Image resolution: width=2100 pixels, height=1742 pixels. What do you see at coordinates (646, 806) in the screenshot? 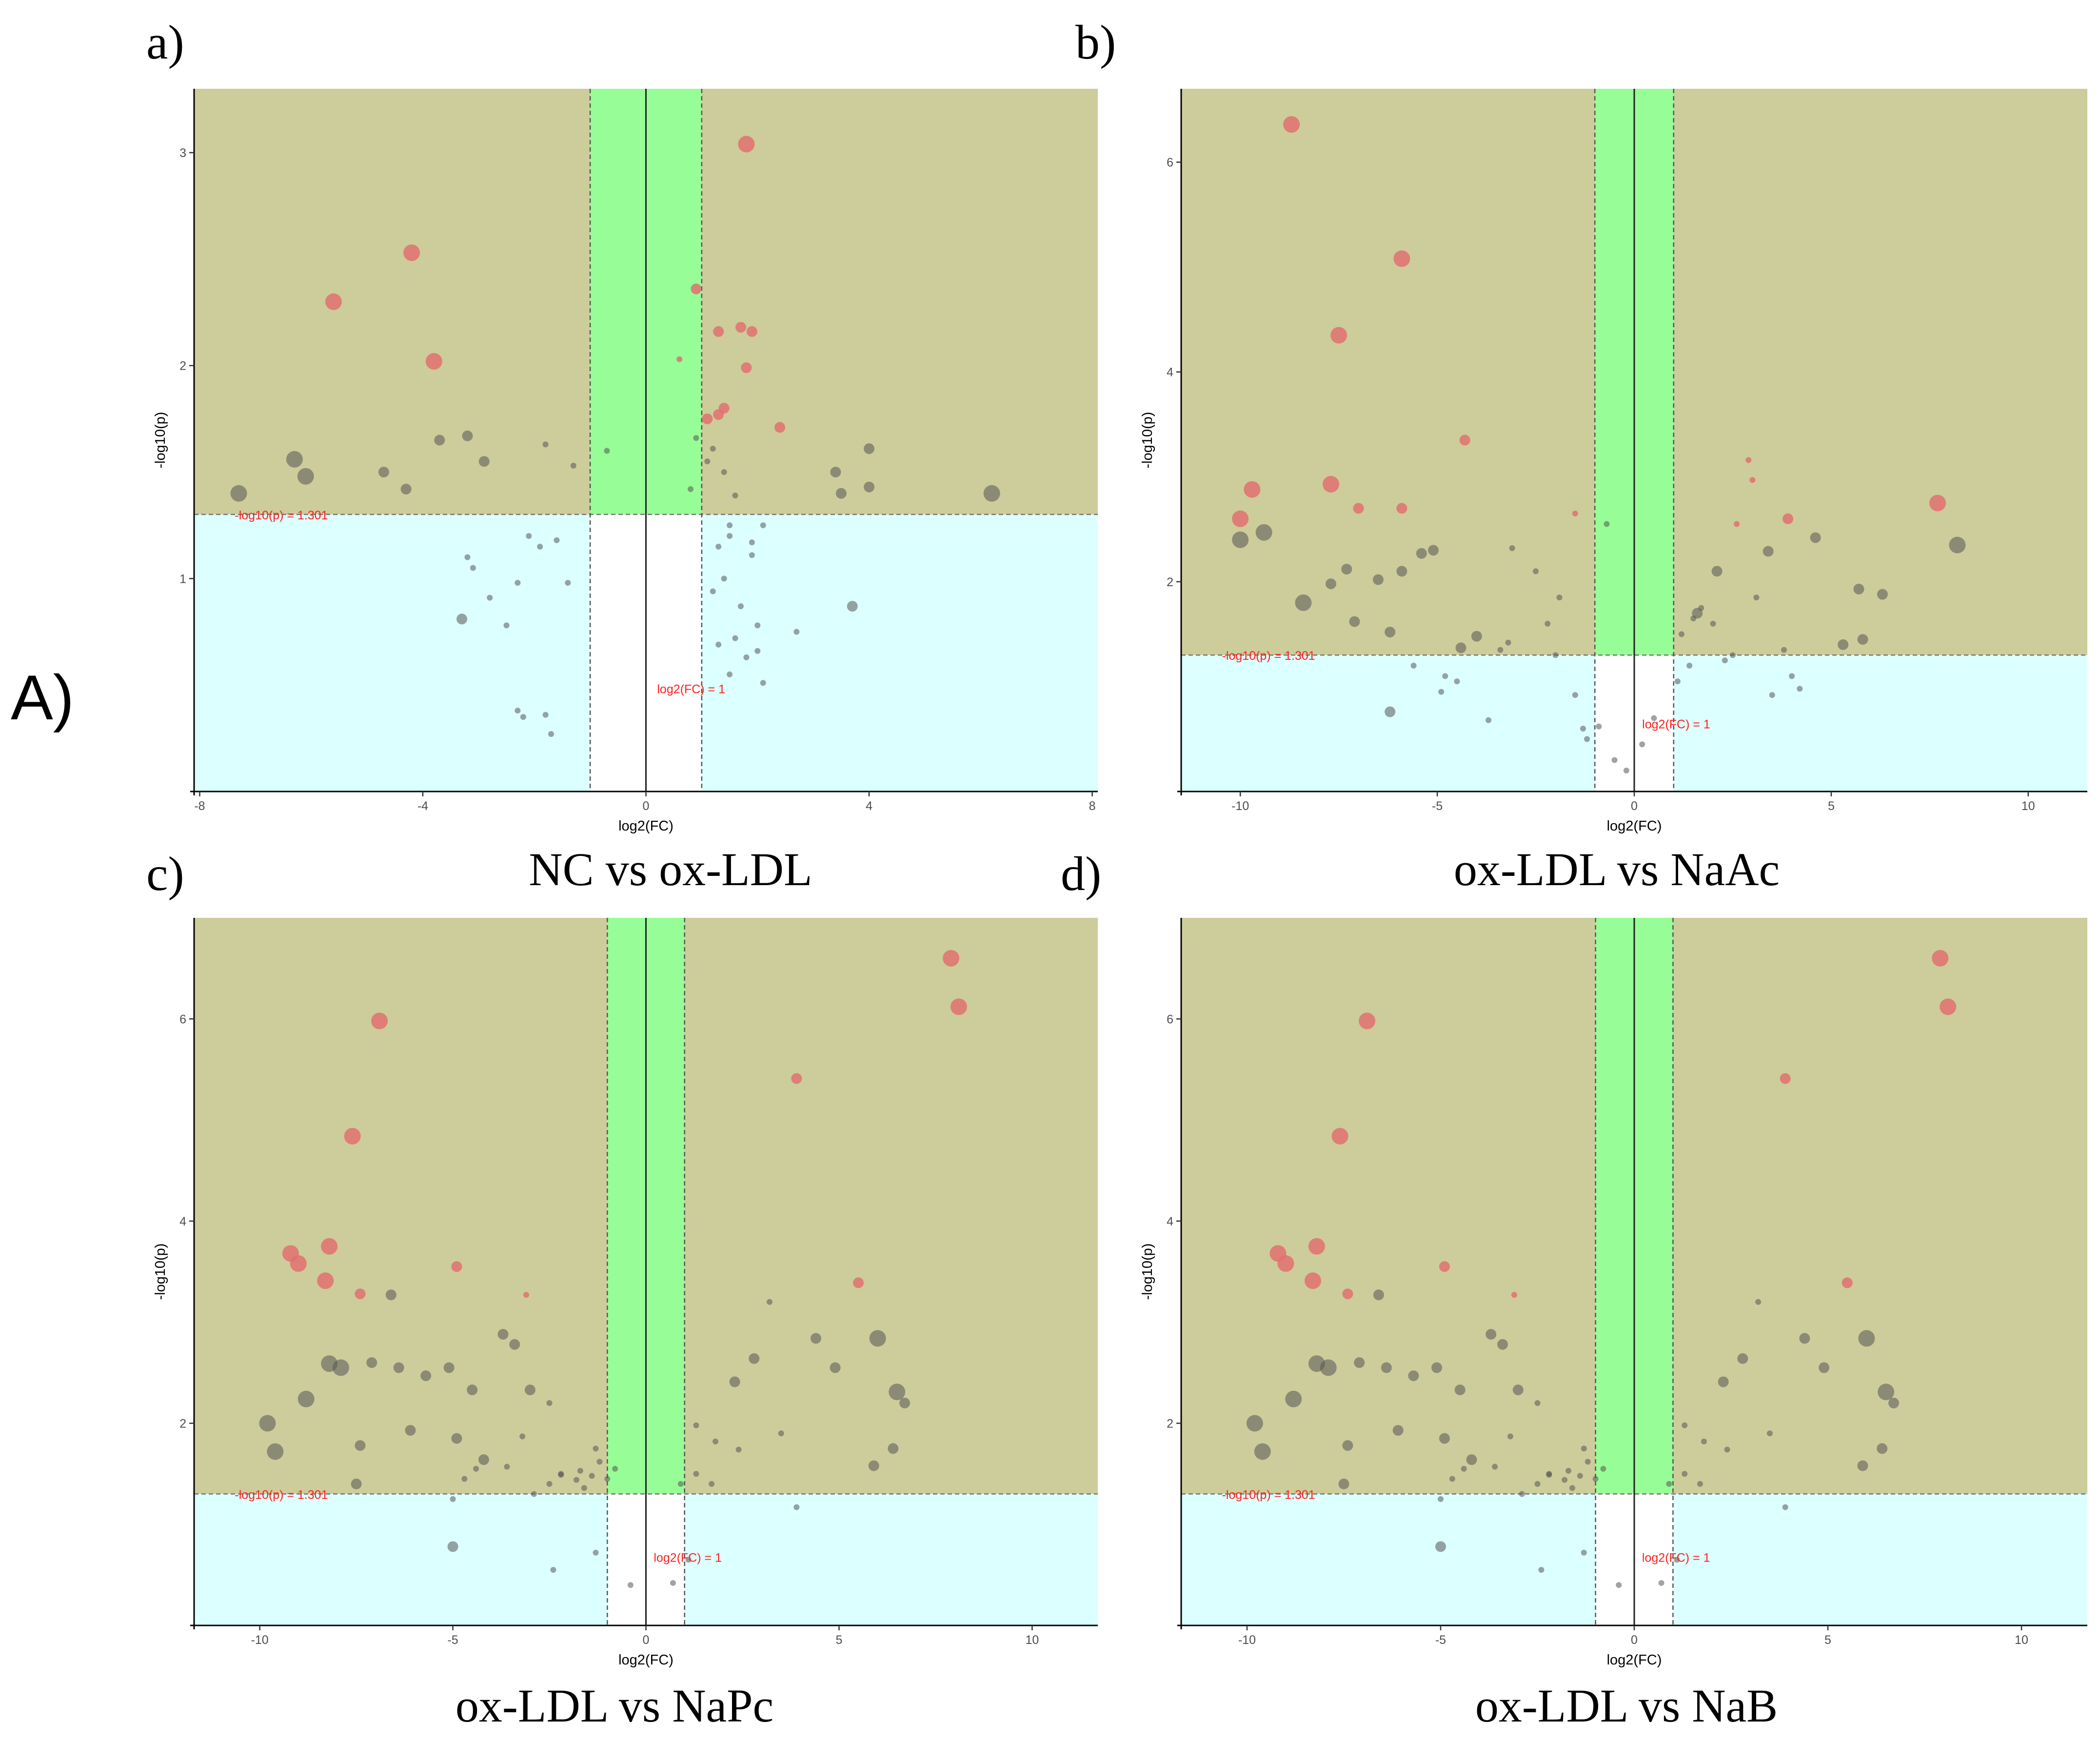
I see `x-tick-label: 0` at bounding box center [646, 806].